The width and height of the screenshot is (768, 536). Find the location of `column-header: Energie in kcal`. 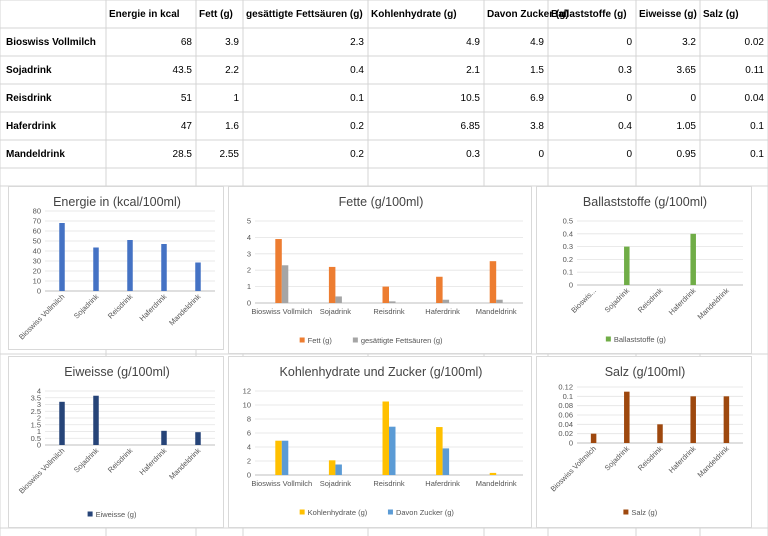

column-header: Energie in kcal is located at coordinates (144, 14).